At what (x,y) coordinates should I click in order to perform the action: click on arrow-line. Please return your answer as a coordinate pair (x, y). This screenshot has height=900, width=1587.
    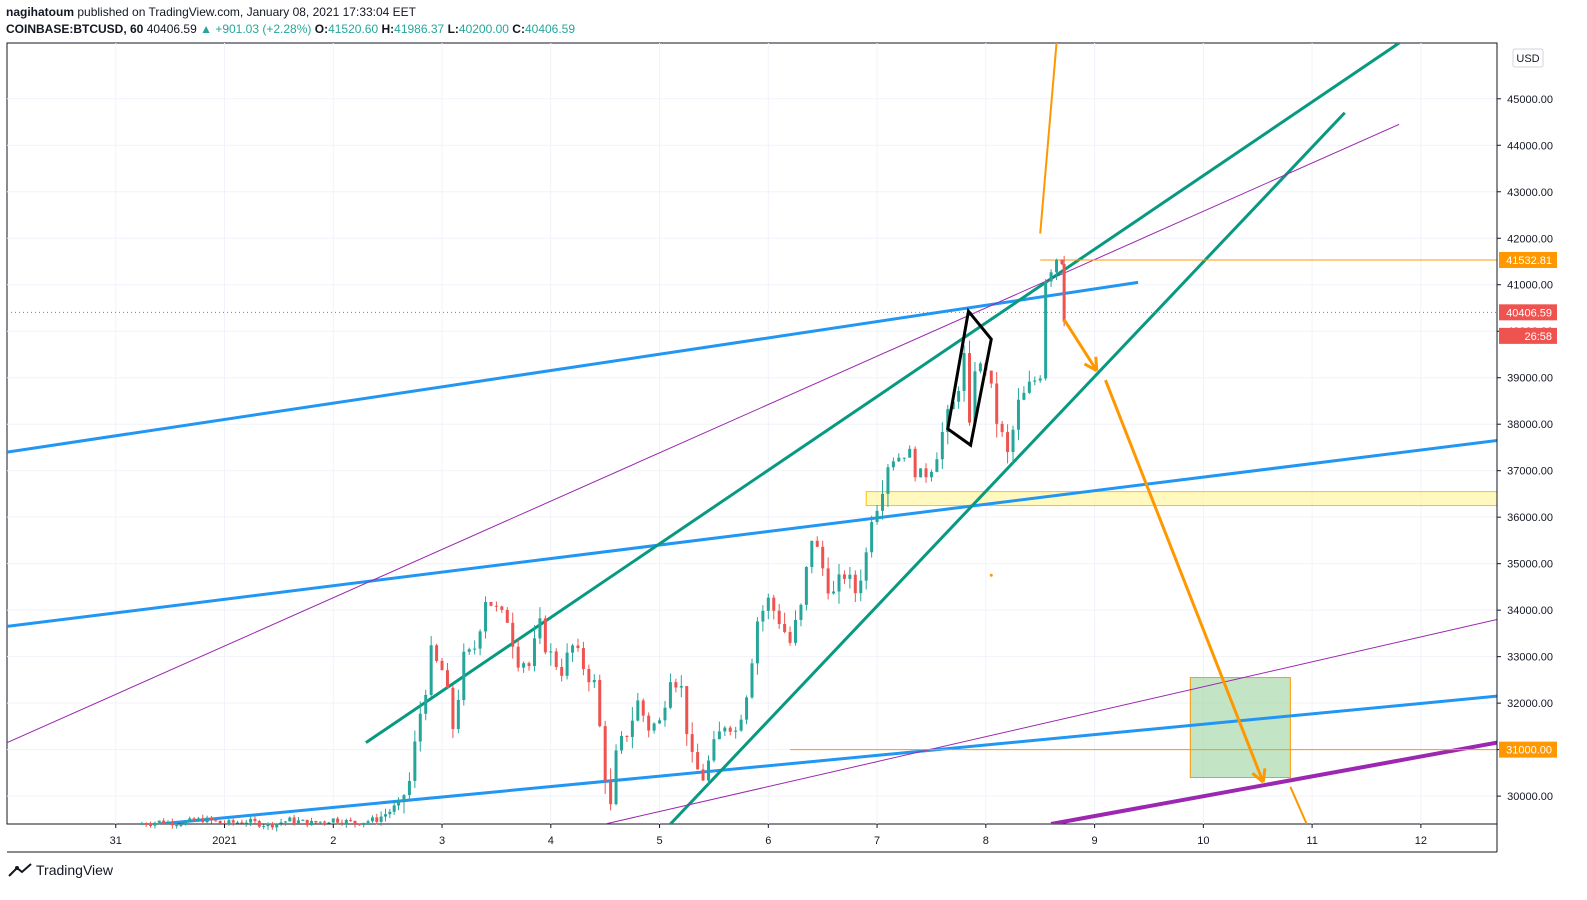
    Looking at the image, I should click on (1080, 345).